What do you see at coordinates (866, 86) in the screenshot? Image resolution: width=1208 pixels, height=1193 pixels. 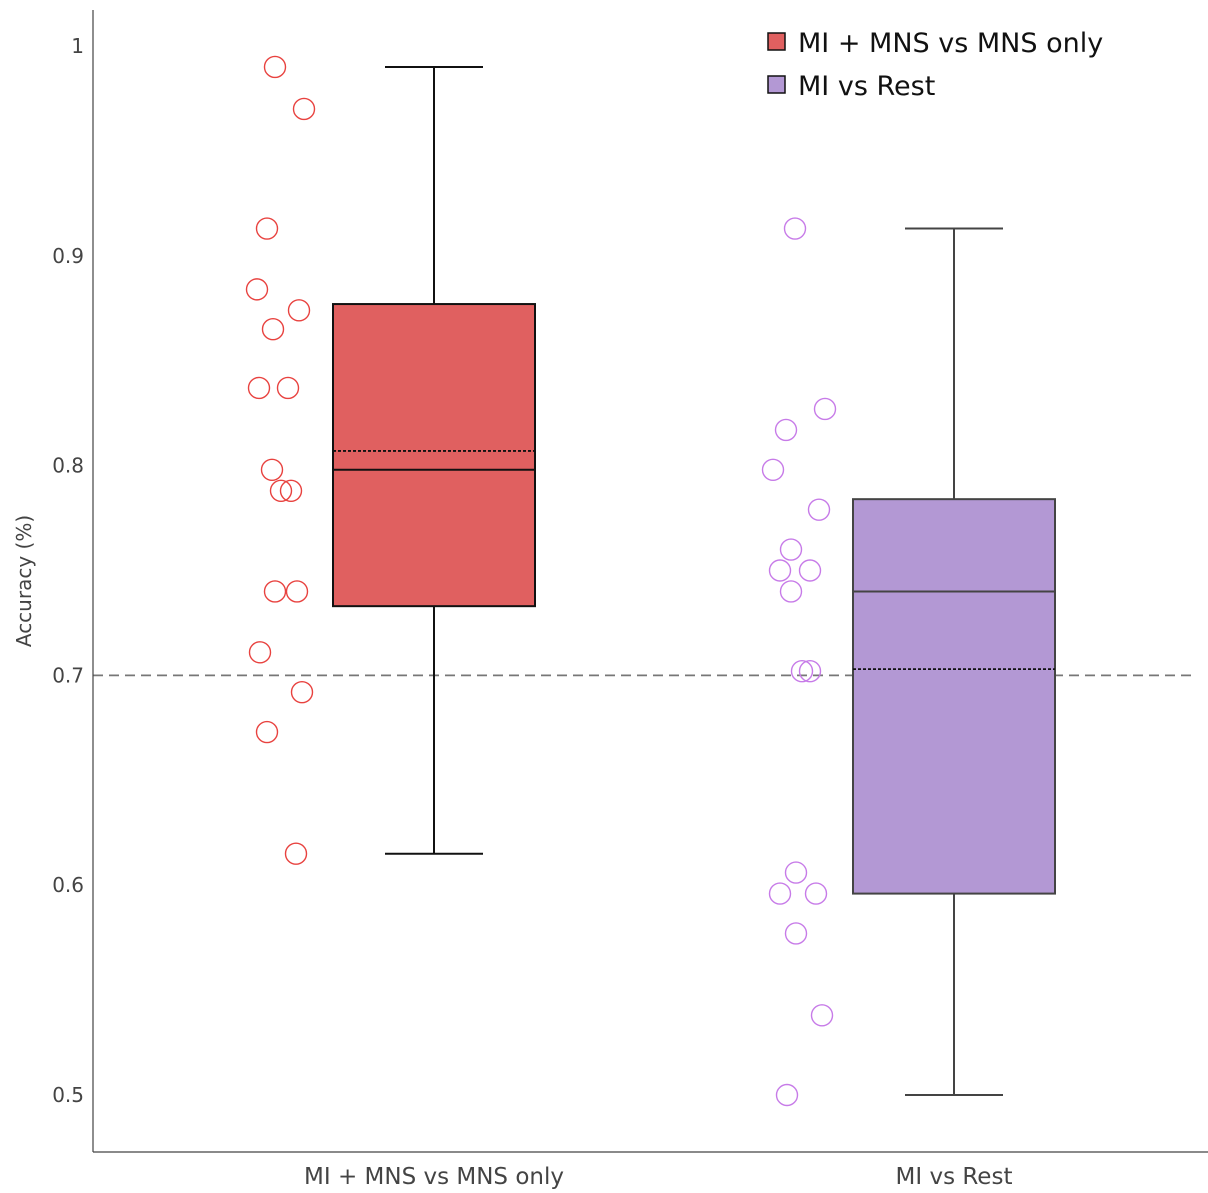 I see `legend-label: MI vs Rest` at bounding box center [866, 86].